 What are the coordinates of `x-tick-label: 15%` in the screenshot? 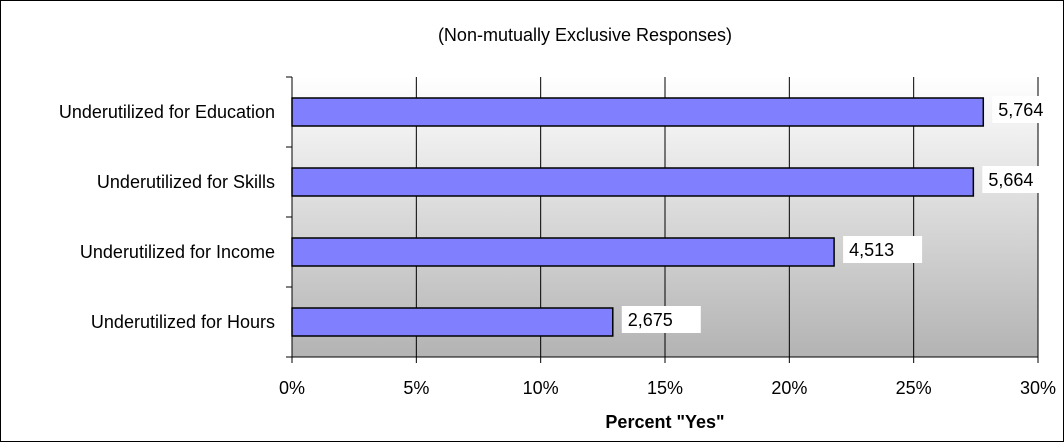 It's located at (665, 388).